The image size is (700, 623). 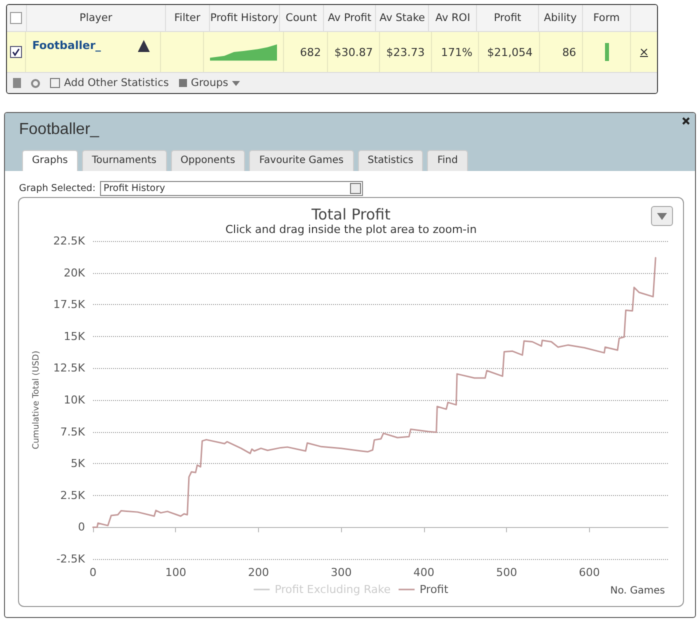 I want to click on y-tick-label: 2.5K, so click(x=73, y=495).